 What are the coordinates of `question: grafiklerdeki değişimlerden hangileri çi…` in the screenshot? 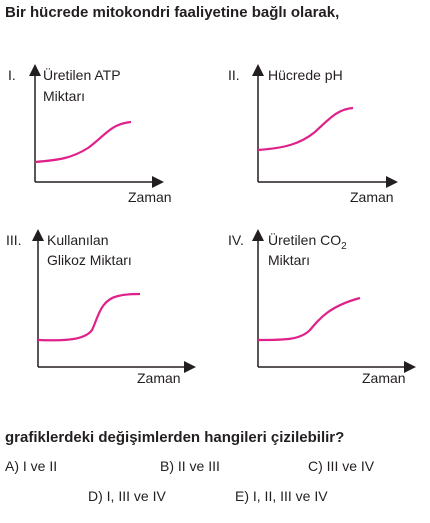 It's located at (174, 437).